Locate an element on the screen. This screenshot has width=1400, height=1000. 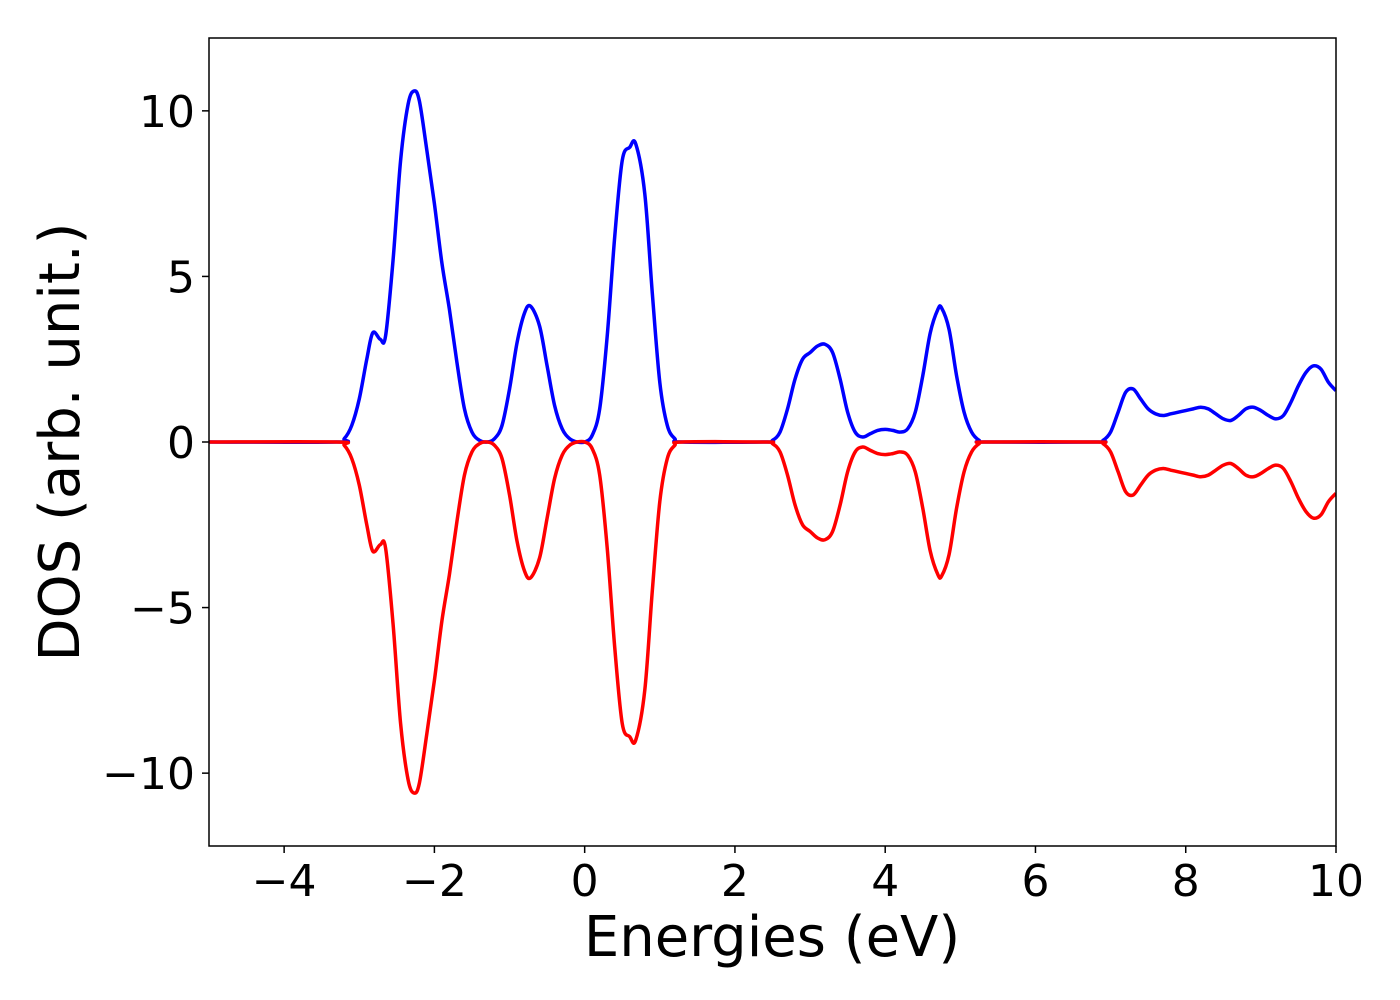
x-tick-label: 4 is located at coordinates (885, 881).